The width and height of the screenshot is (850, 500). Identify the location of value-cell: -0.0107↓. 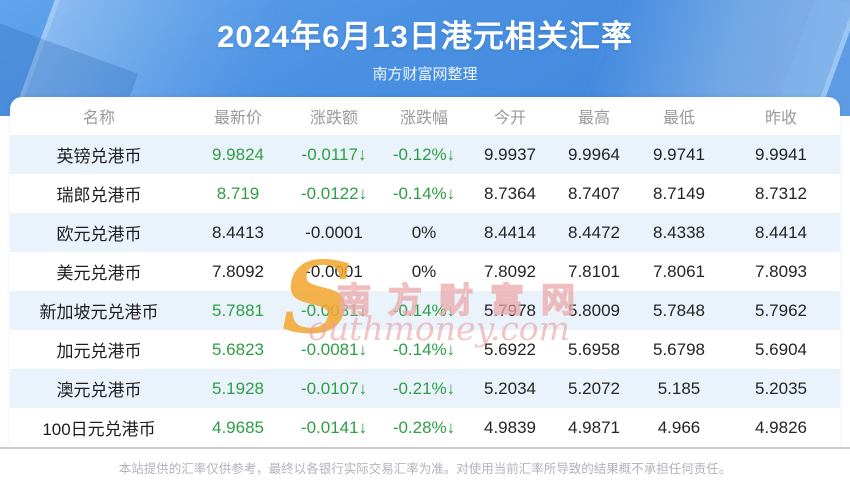
(334, 388).